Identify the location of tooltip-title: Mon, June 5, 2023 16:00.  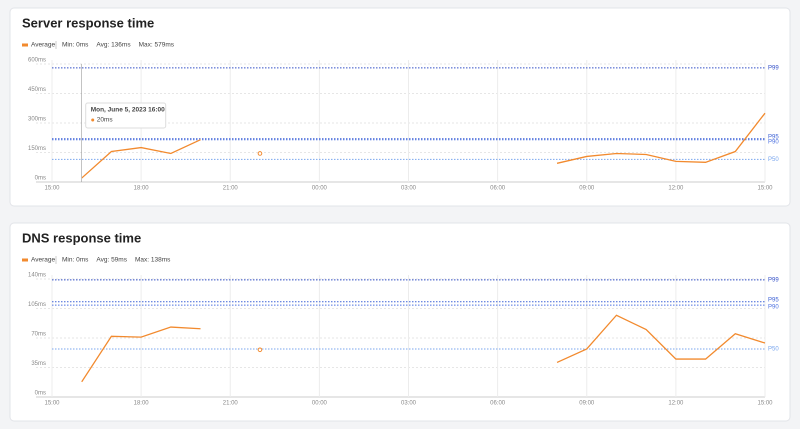
(128, 110).